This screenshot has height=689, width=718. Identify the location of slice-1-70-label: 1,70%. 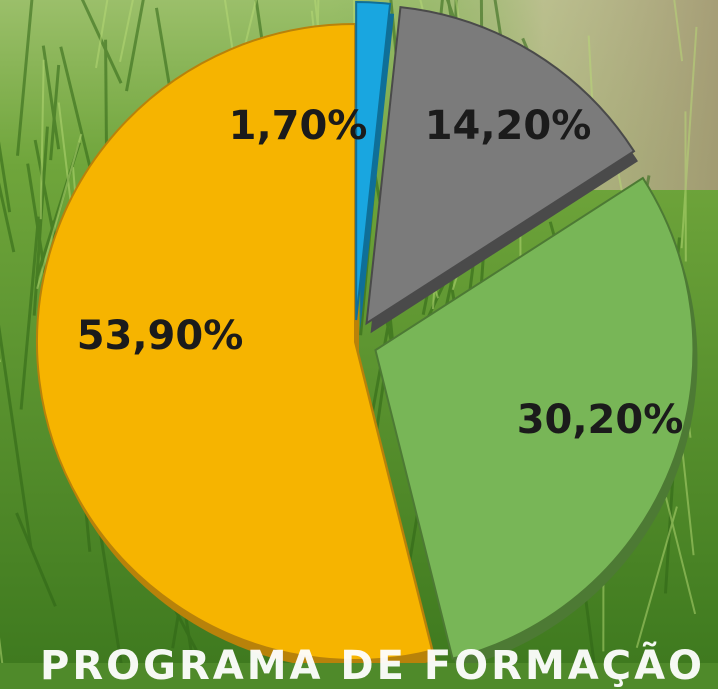
(298, 126).